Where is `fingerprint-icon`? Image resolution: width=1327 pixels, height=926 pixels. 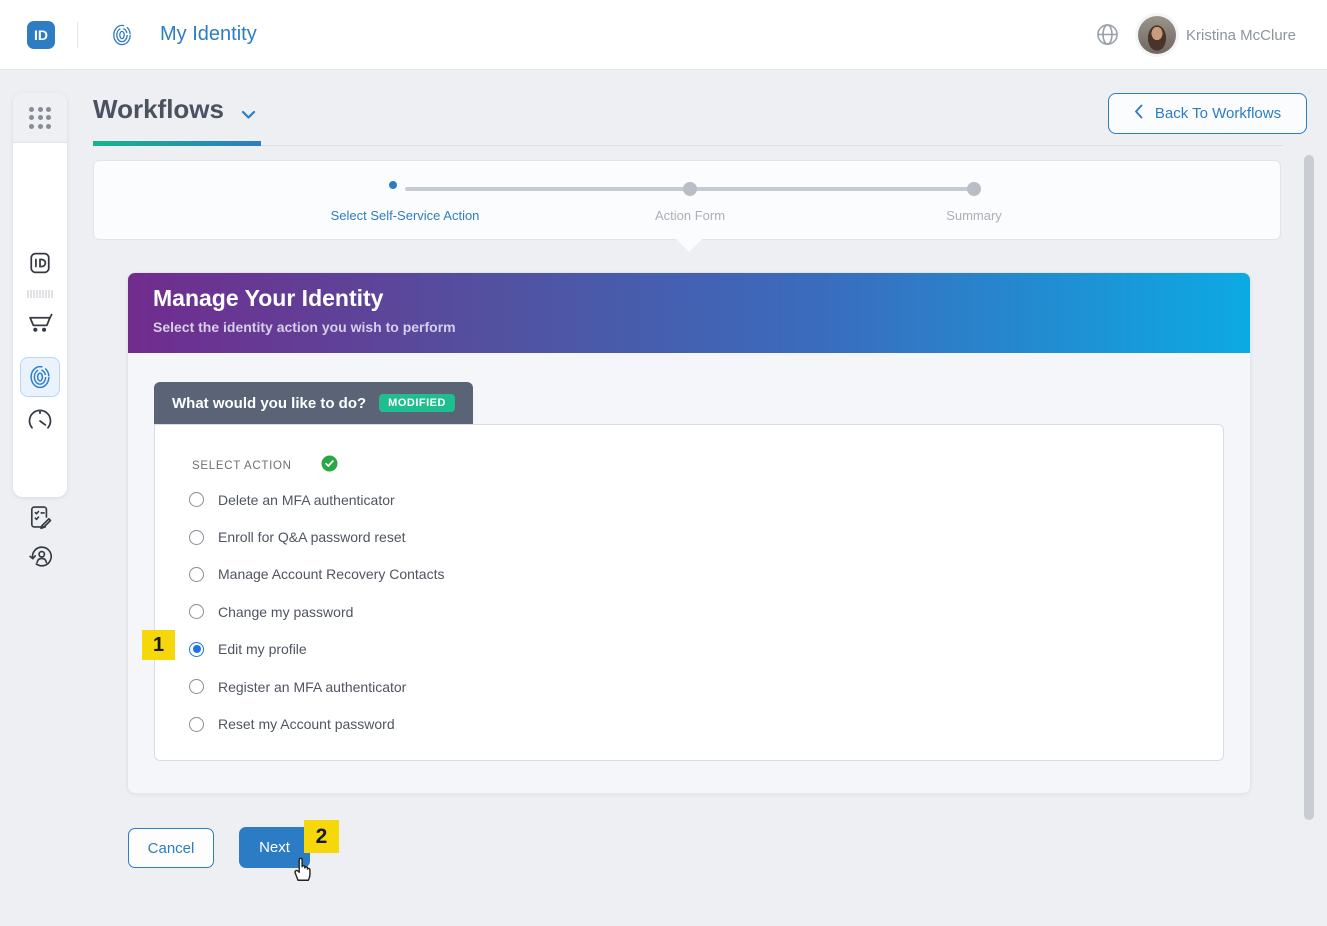 fingerprint-icon is located at coordinates (122, 35).